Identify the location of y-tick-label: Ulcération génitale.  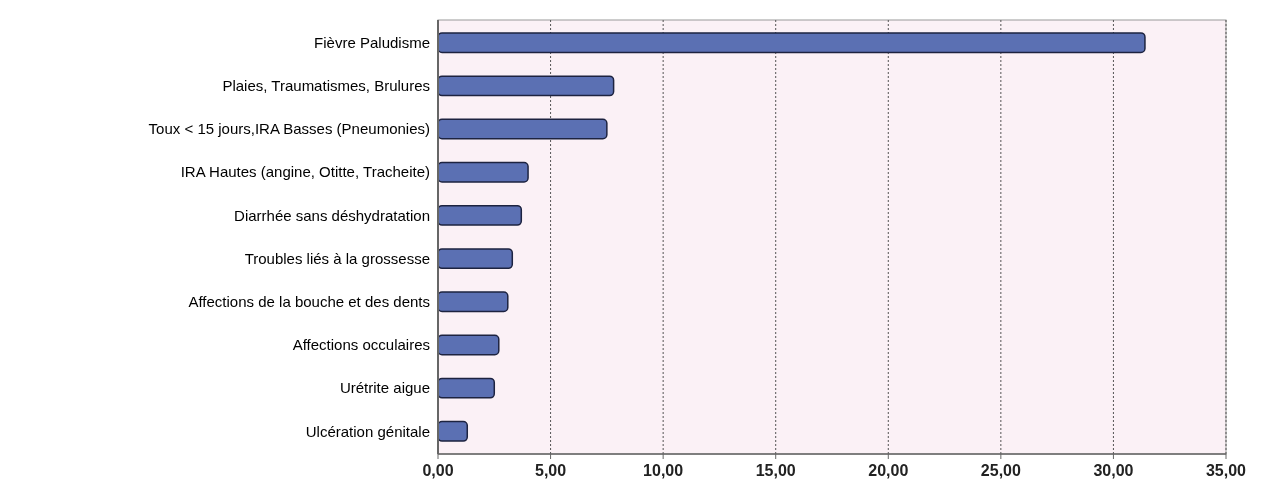
(367, 431).